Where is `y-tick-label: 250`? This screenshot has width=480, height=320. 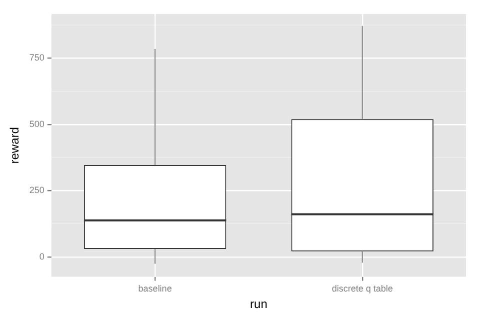 y-tick-label: 250 is located at coordinates (36, 190).